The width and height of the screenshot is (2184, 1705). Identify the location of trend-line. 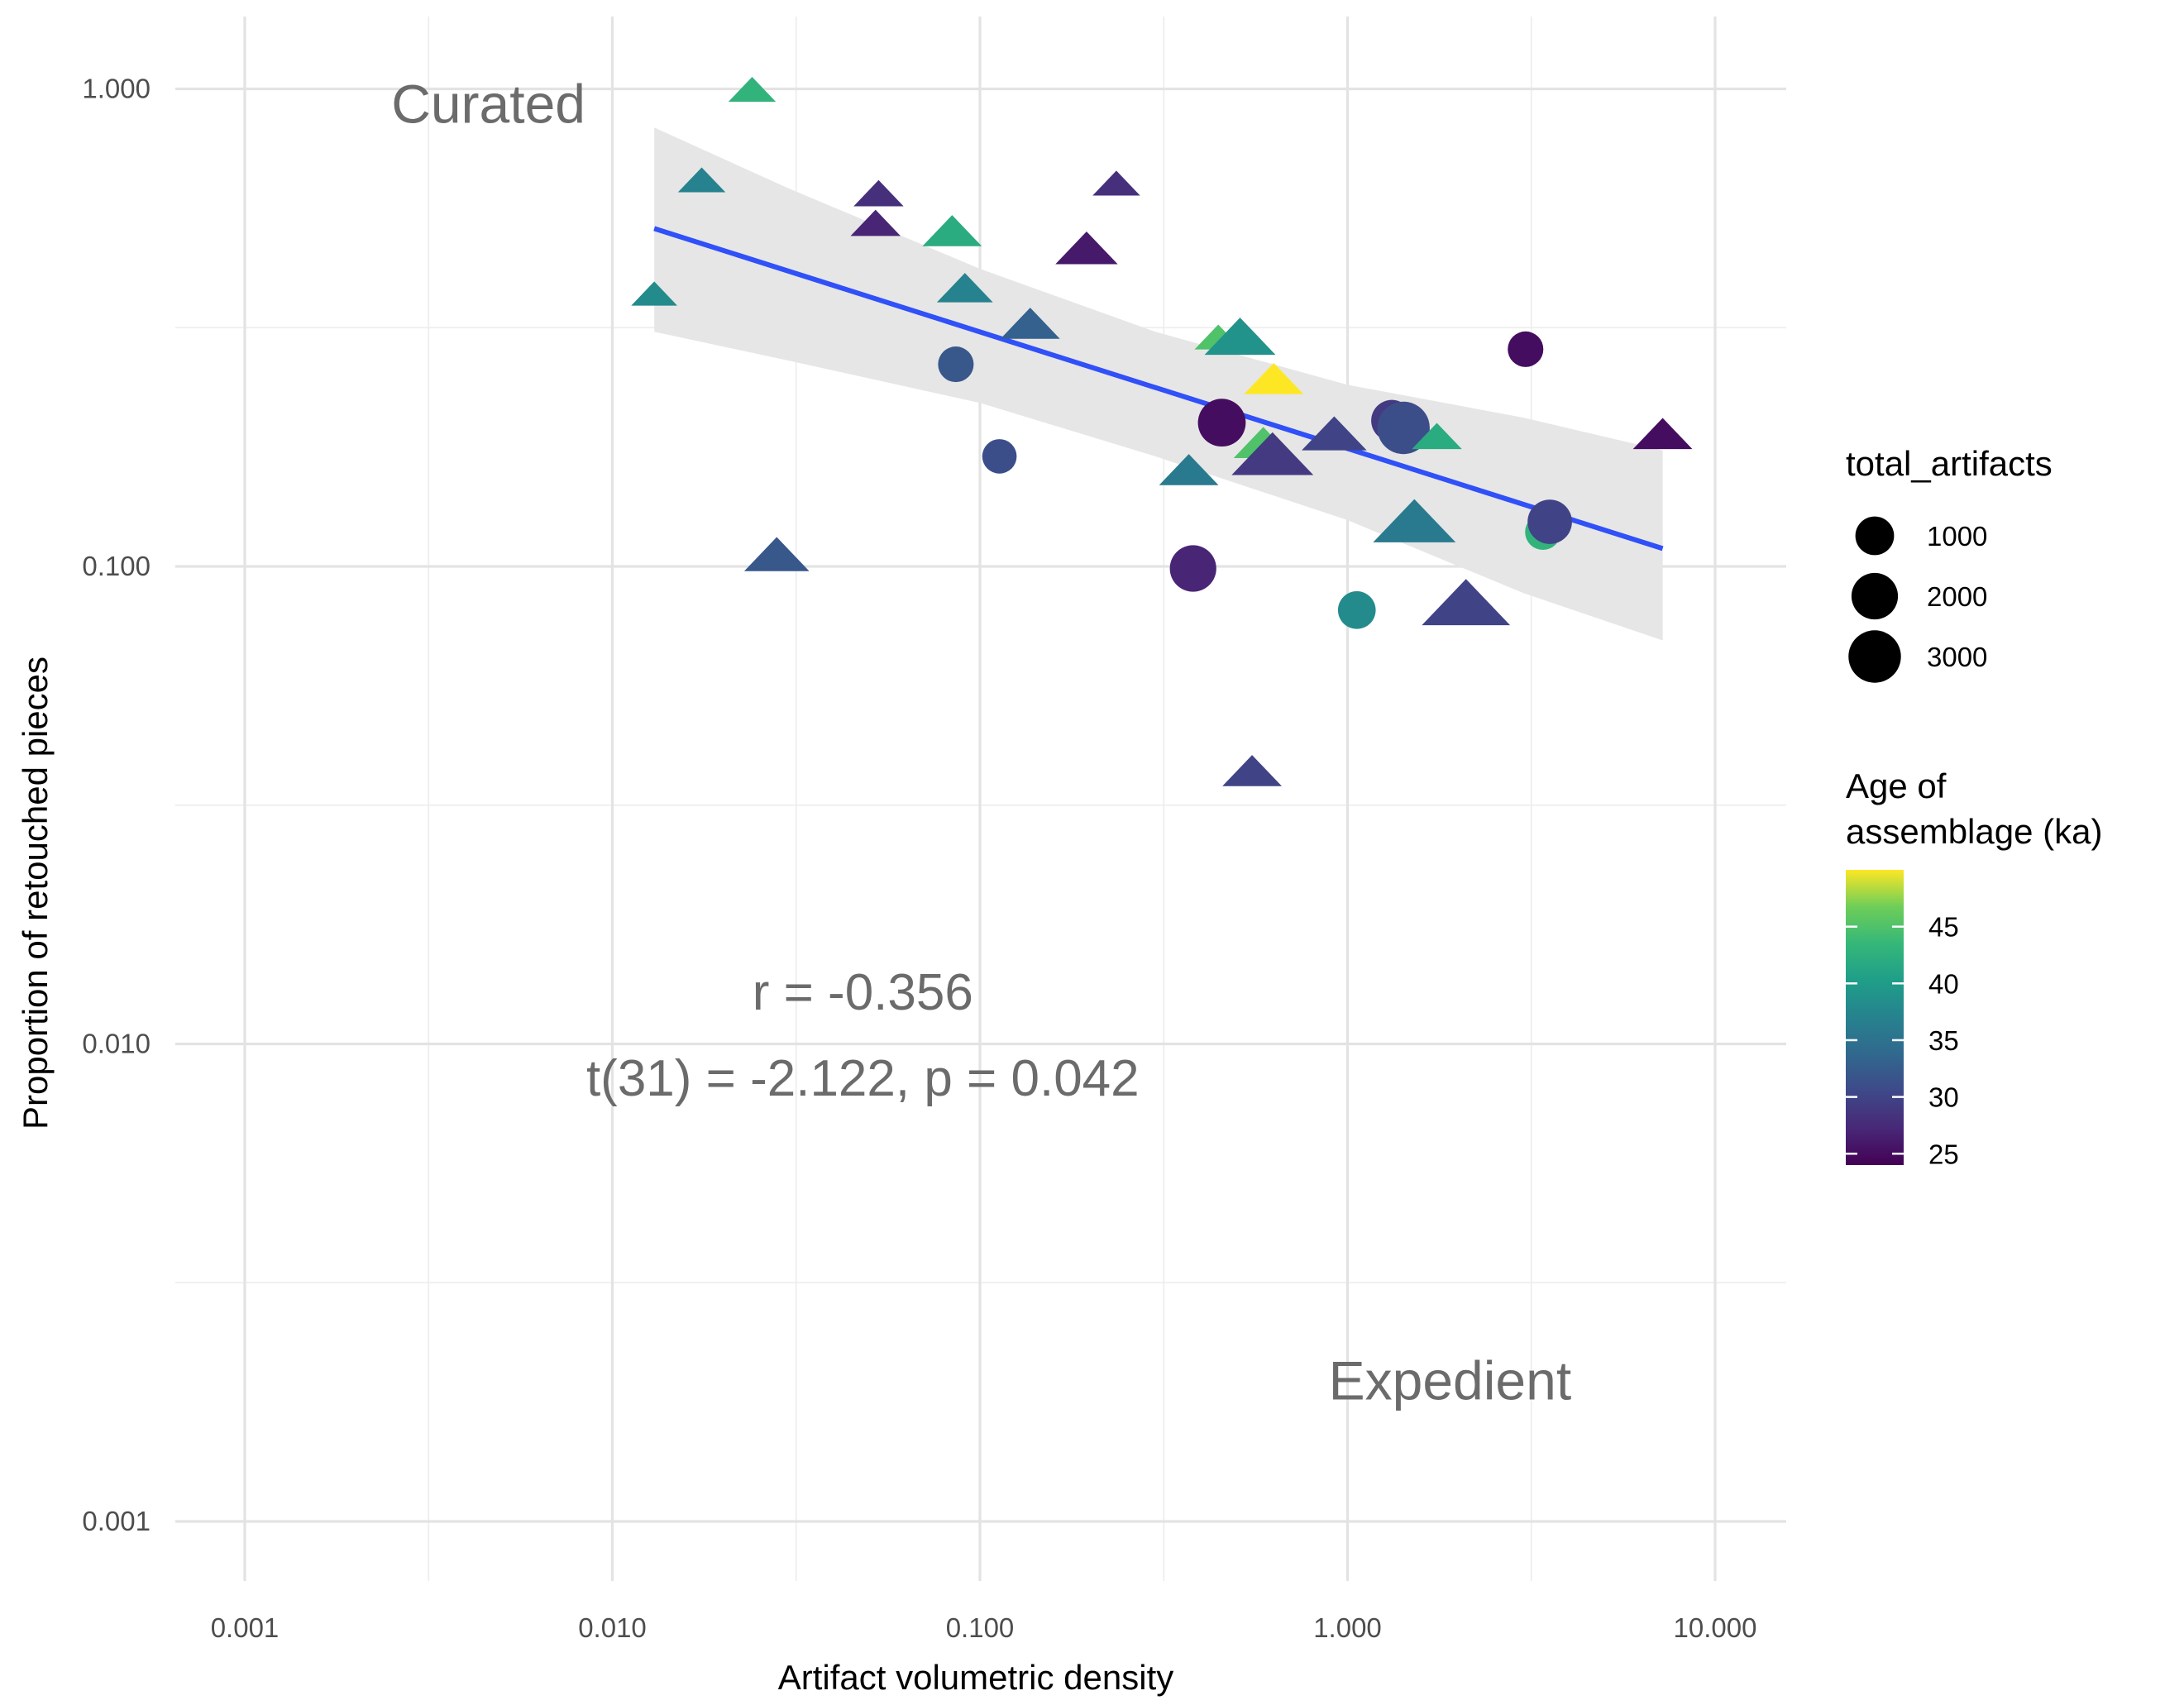
(1158, 389).